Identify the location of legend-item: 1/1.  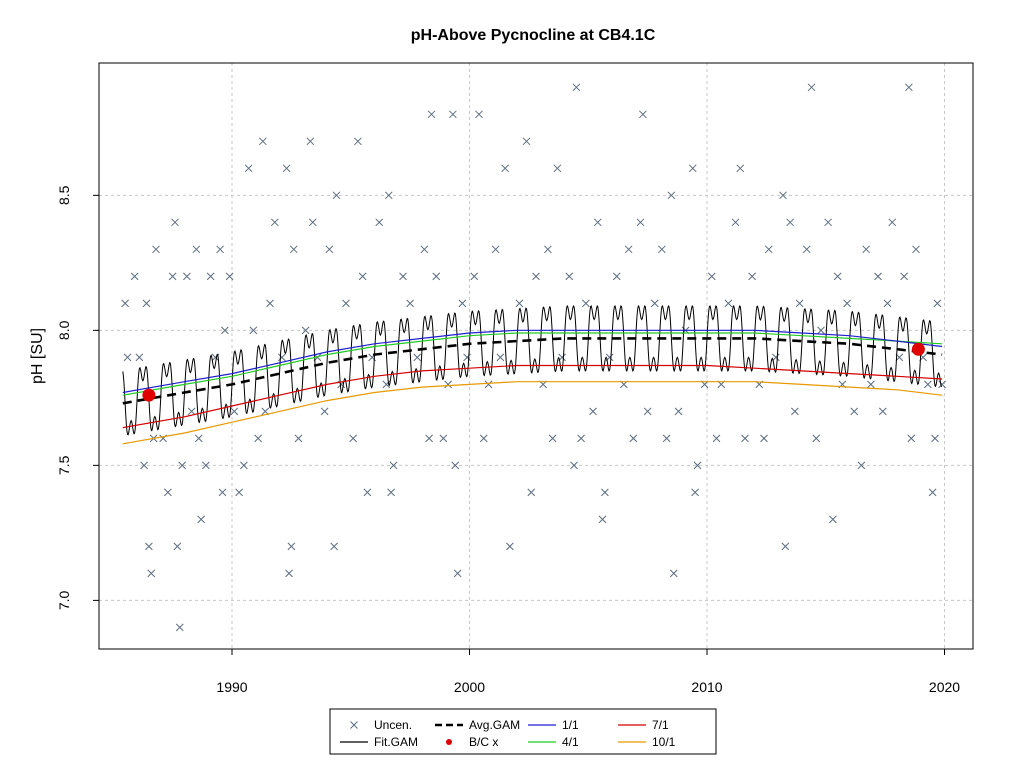
(553, 725).